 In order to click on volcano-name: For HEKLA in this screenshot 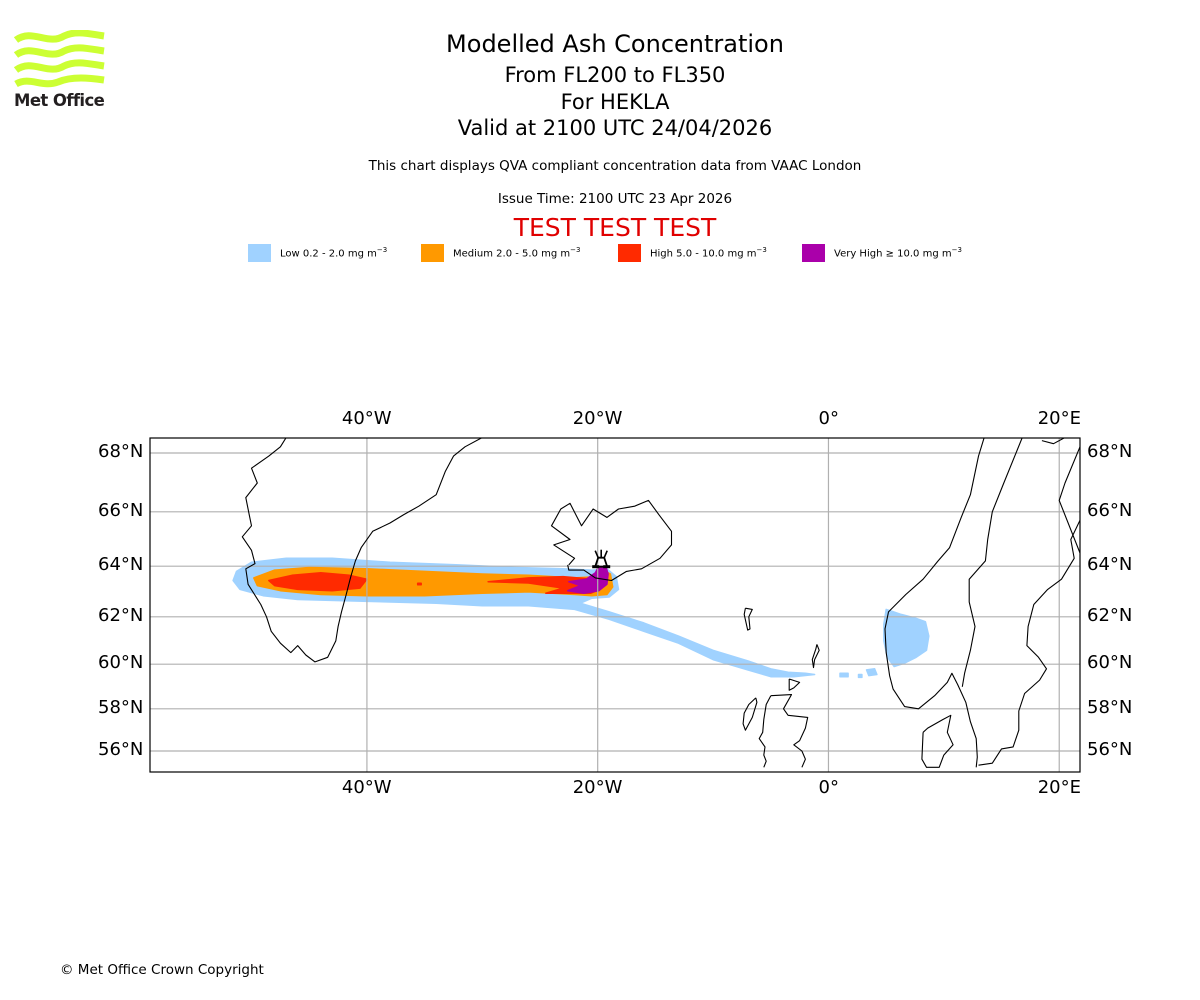, I will do `click(615, 102)`.